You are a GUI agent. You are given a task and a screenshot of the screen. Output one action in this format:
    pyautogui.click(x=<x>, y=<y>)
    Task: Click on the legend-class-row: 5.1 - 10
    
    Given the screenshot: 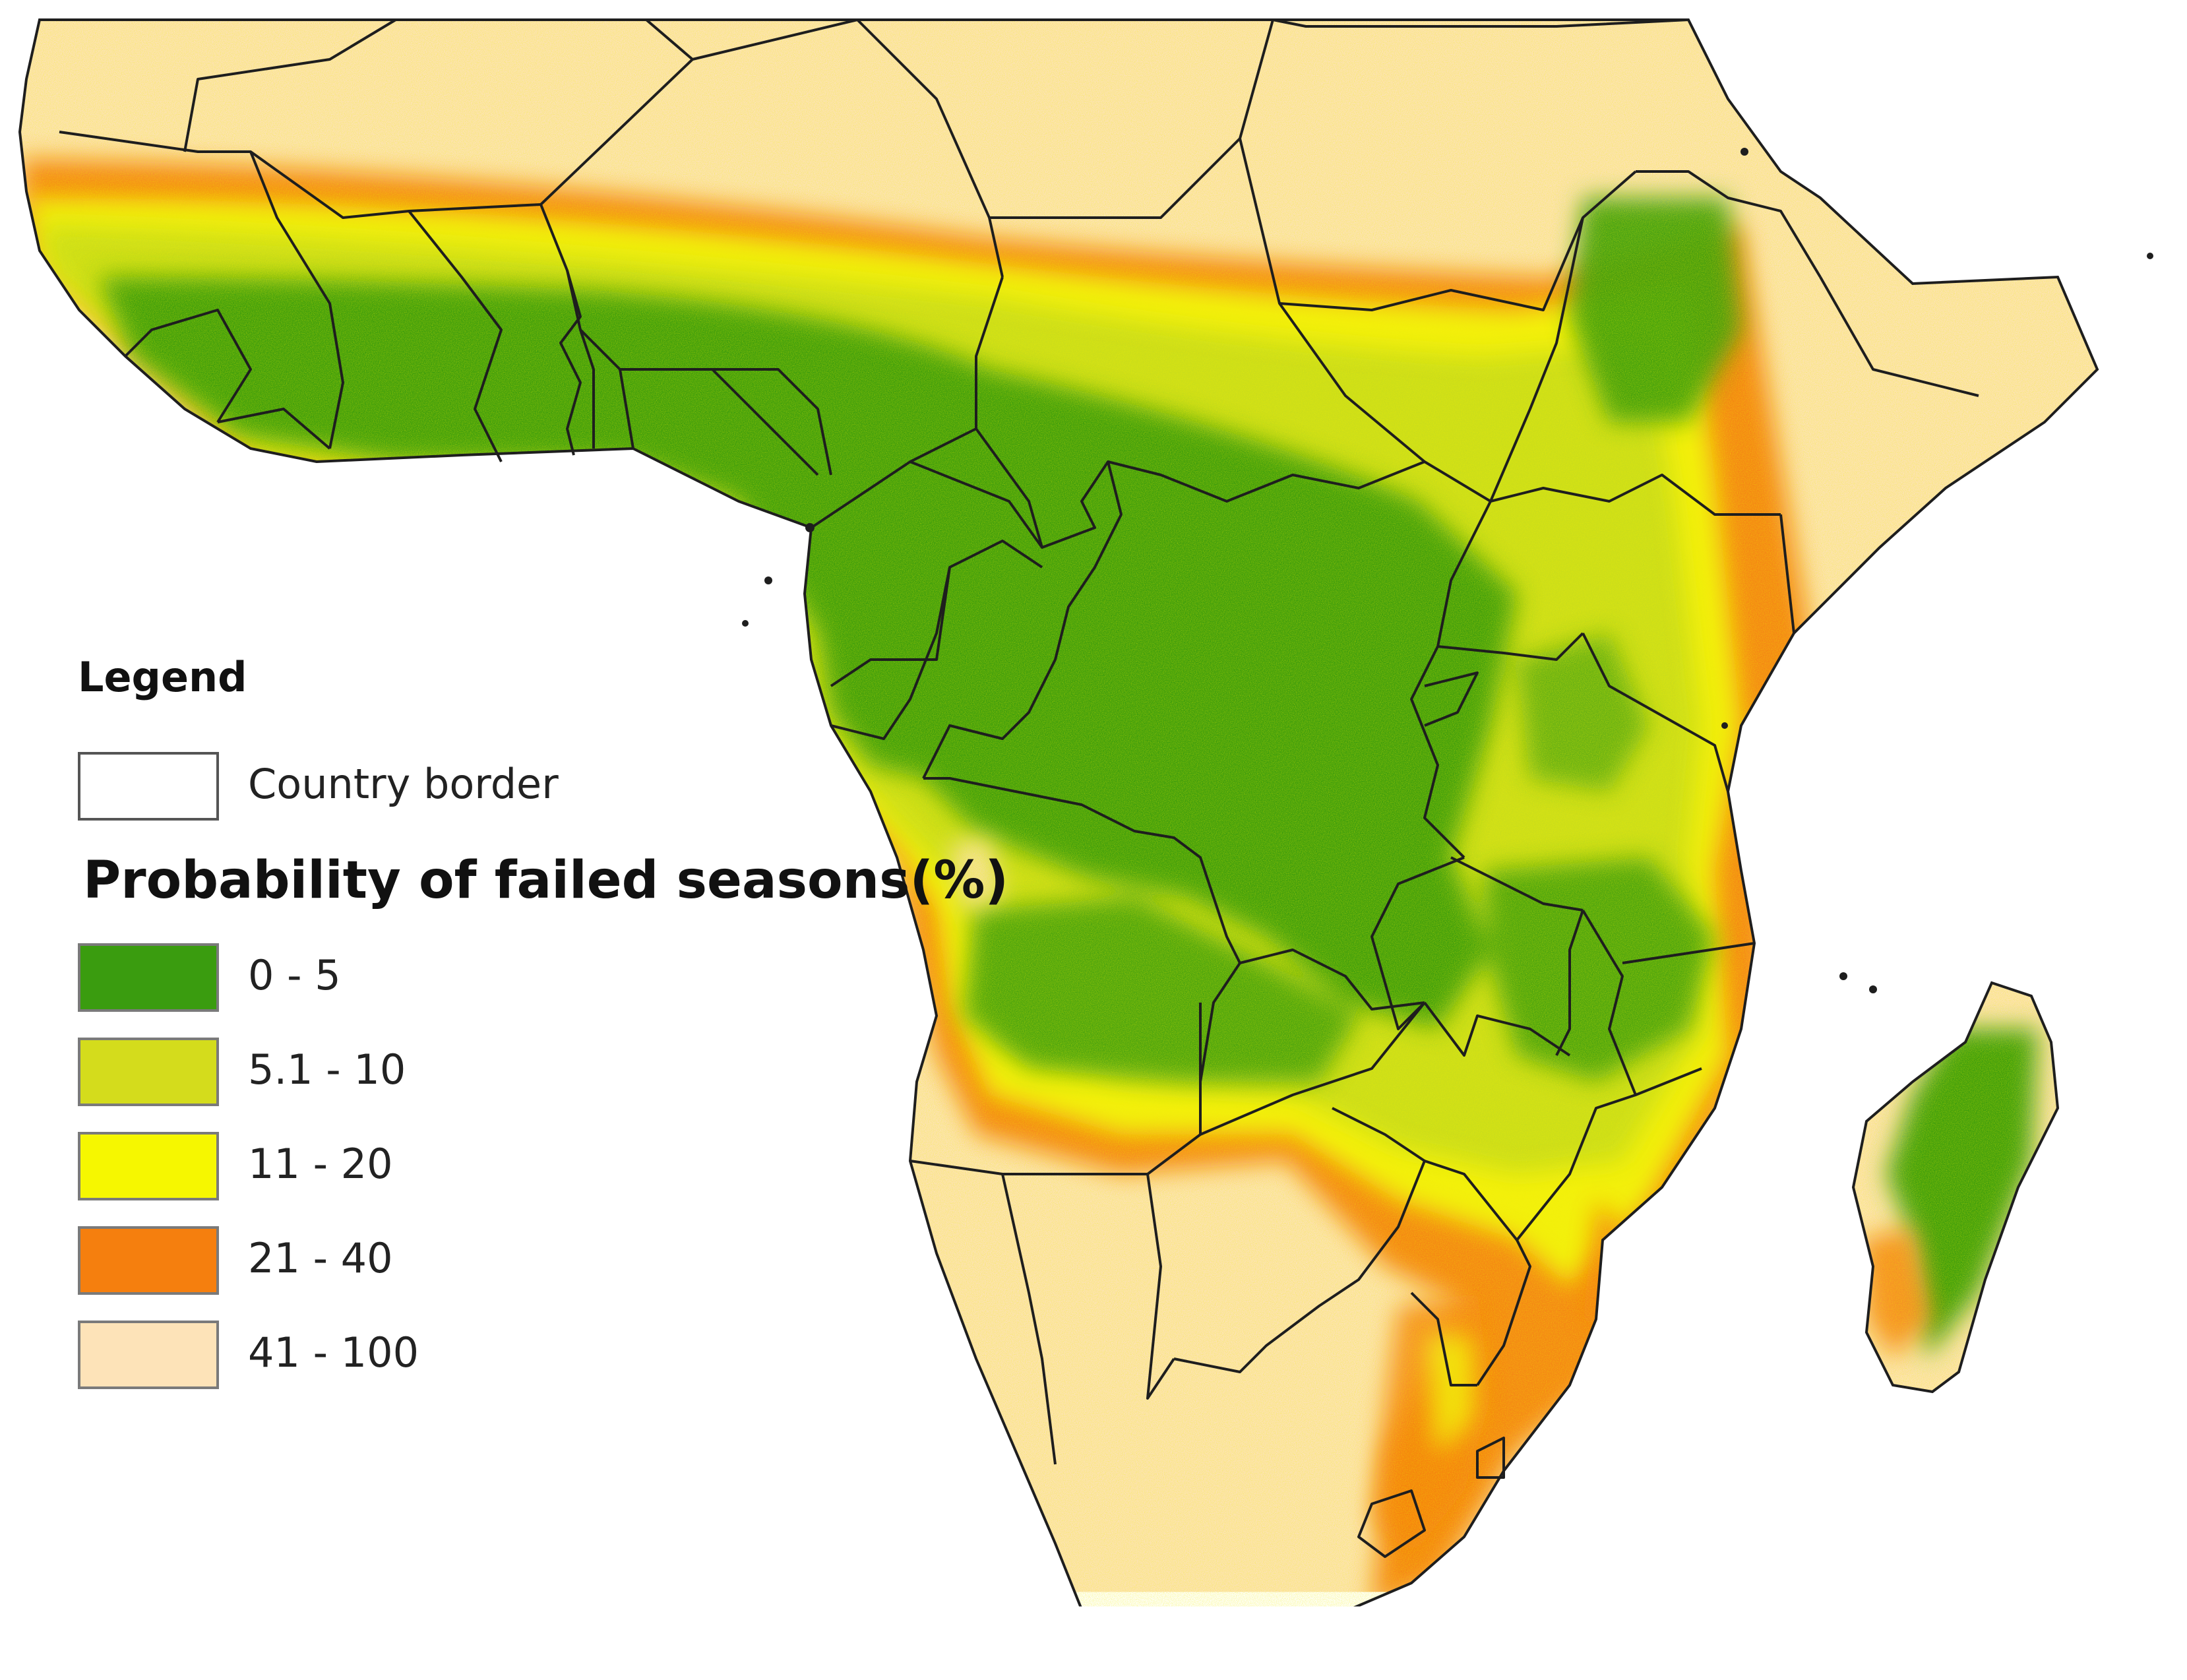 What is the action you would take?
    pyautogui.click(x=506, y=1072)
    